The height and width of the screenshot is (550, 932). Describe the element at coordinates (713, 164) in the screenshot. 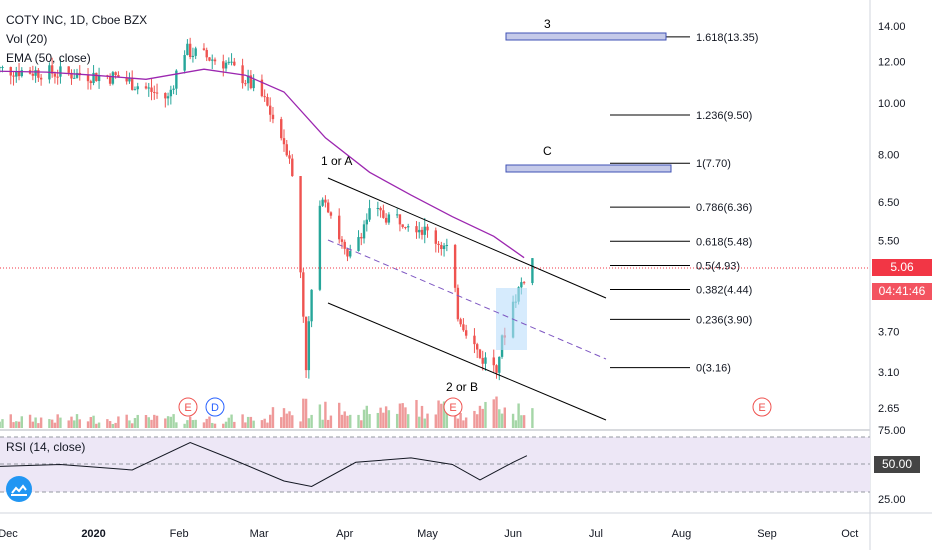

I see `fib-label-2: 1(7.70)` at that location.